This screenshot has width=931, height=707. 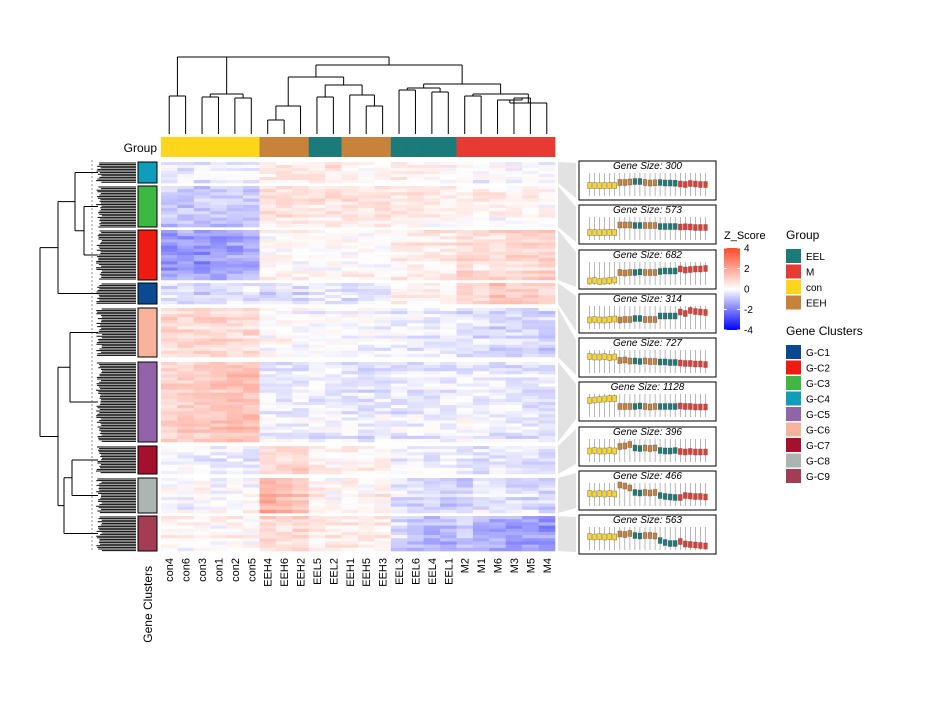 I want to click on boxplot-frame, so click(x=647, y=534).